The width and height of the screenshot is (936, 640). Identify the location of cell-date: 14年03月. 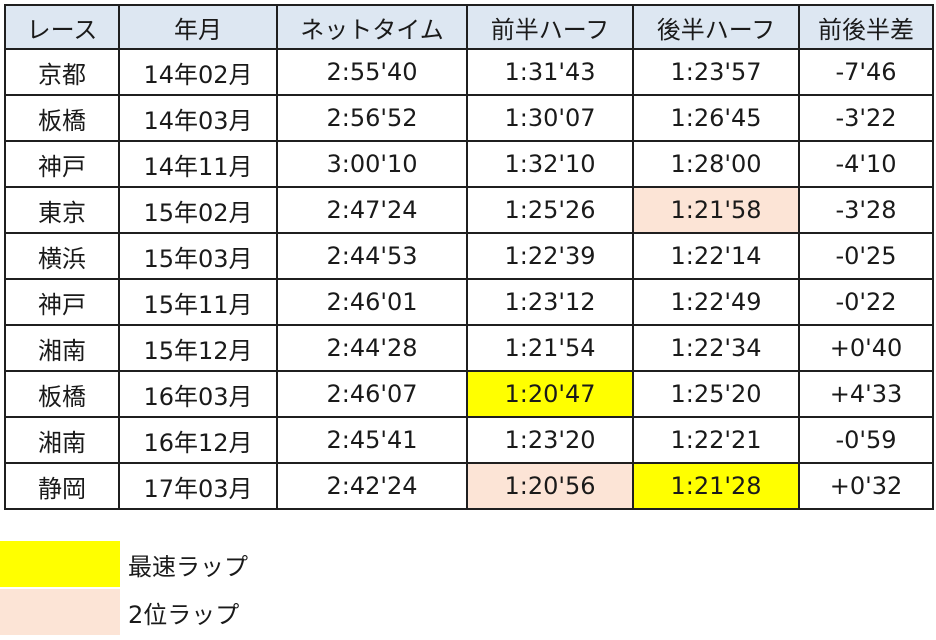
(198, 118).